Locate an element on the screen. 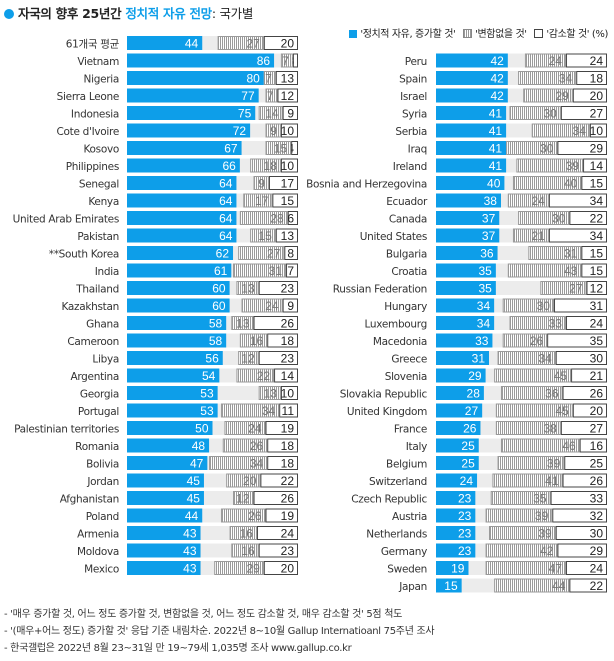 This screenshot has width=614, height=661. value-label-increase: 72 is located at coordinates (240, 131).